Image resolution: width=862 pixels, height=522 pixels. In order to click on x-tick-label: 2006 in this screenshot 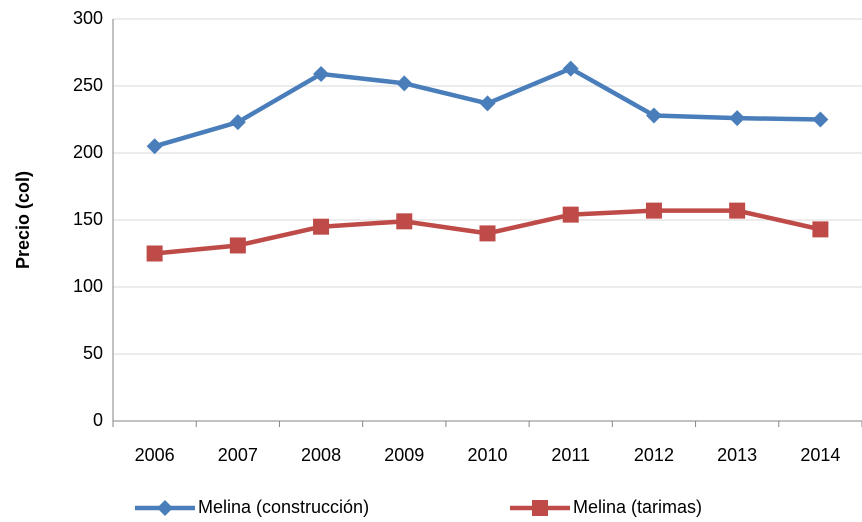, I will do `click(155, 455)`.